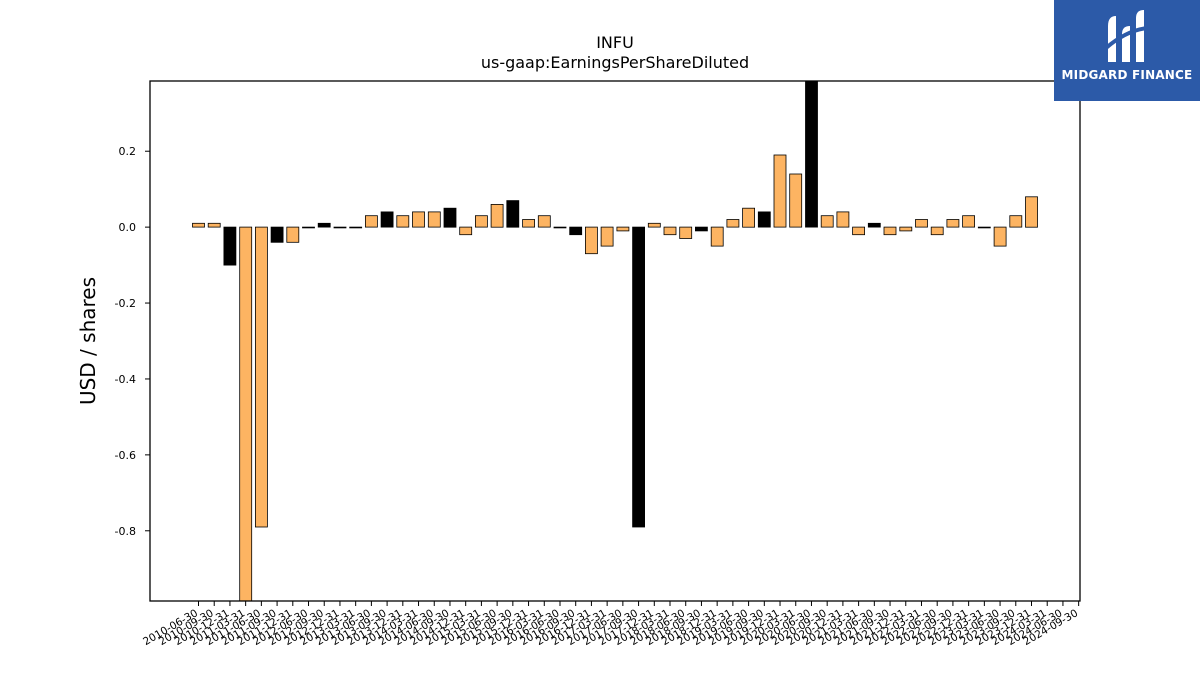 The height and width of the screenshot is (675, 1200). I want to click on y-tick-label: 0.2, so click(128, 151).